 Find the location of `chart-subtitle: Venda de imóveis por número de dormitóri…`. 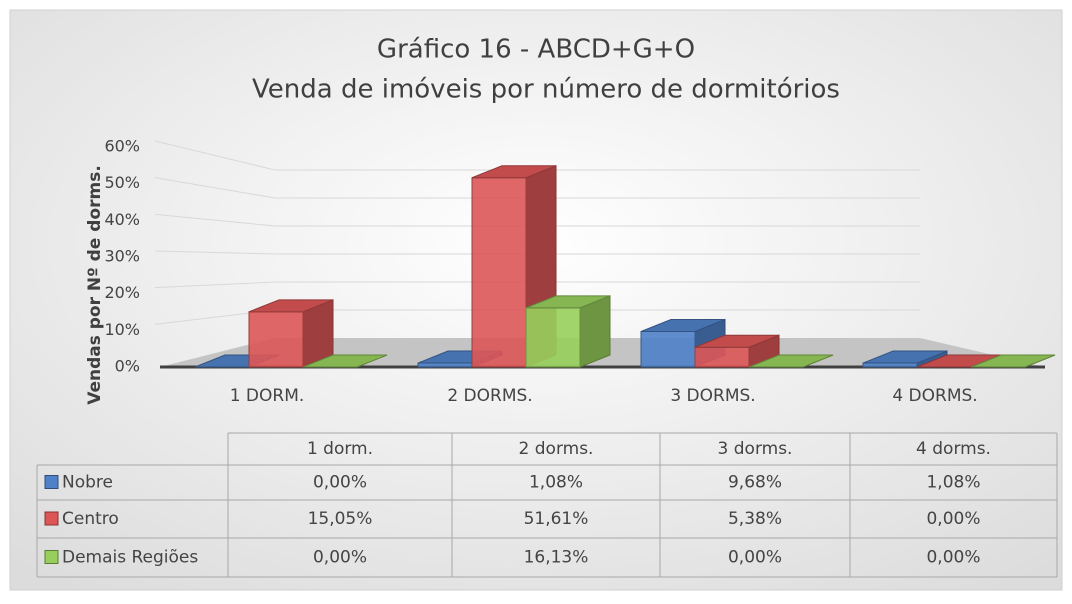

chart-subtitle: Venda de imóveis por número de dormitóri… is located at coordinates (546, 90).